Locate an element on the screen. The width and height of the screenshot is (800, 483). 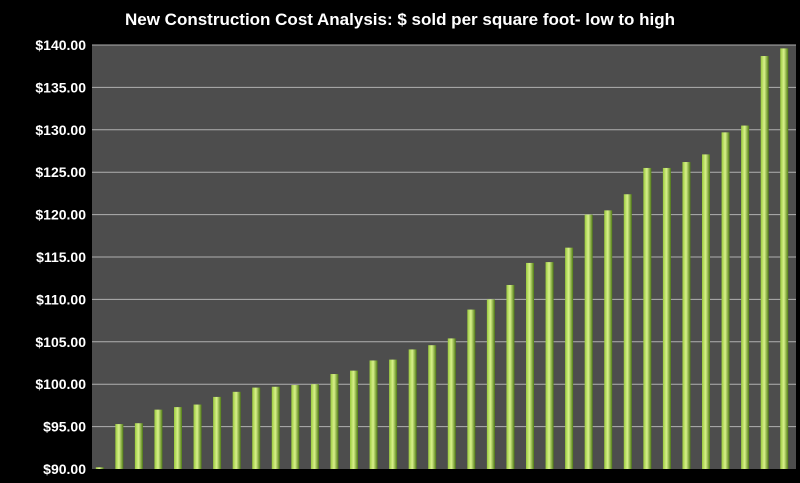
y-tick-label: $125.00 is located at coordinates (60, 172).